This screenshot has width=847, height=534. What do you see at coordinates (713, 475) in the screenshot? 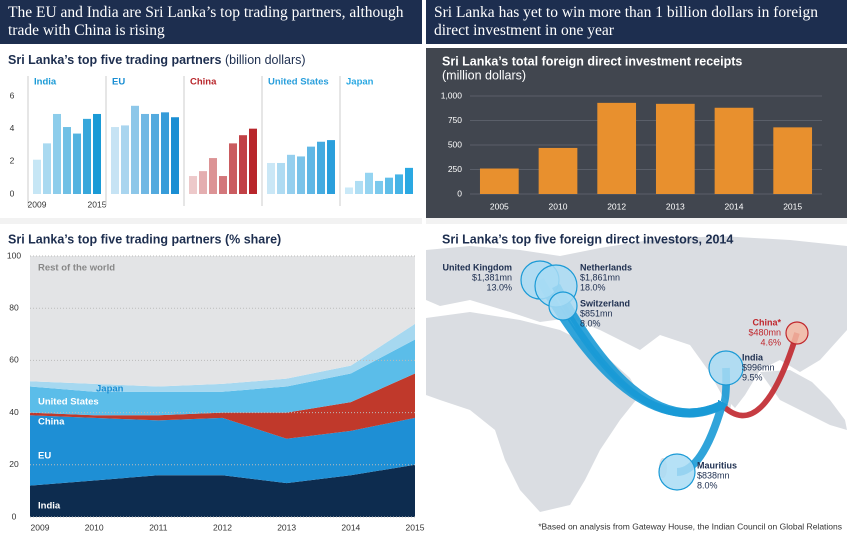
I see `investor-amount: $838mn` at bounding box center [713, 475].